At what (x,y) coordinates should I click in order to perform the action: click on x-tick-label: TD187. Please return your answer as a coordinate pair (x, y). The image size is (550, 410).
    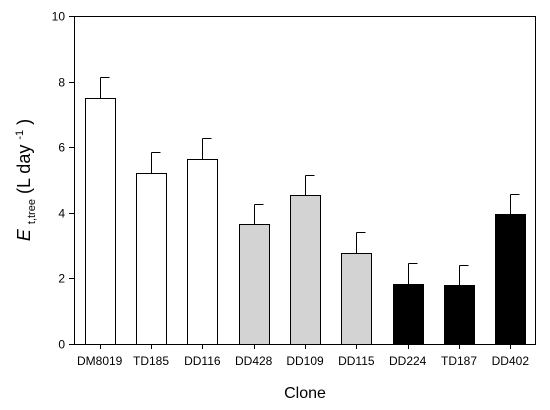
    Looking at the image, I should click on (459, 361).